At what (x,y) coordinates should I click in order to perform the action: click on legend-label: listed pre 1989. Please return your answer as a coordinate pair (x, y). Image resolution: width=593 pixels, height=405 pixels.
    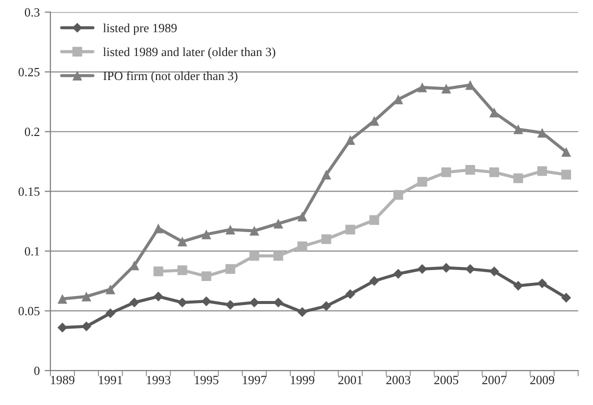
    Looking at the image, I should click on (140, 29).